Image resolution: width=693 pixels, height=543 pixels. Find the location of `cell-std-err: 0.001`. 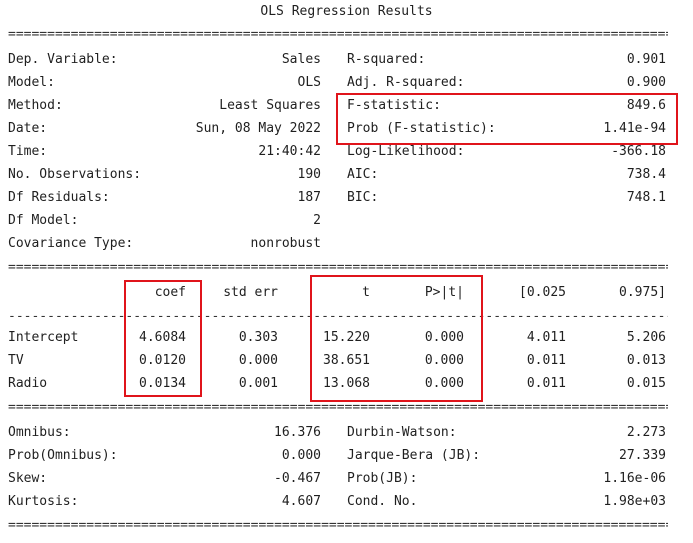

cell-std-err: 0.001 is located at coordinates (258, 383).